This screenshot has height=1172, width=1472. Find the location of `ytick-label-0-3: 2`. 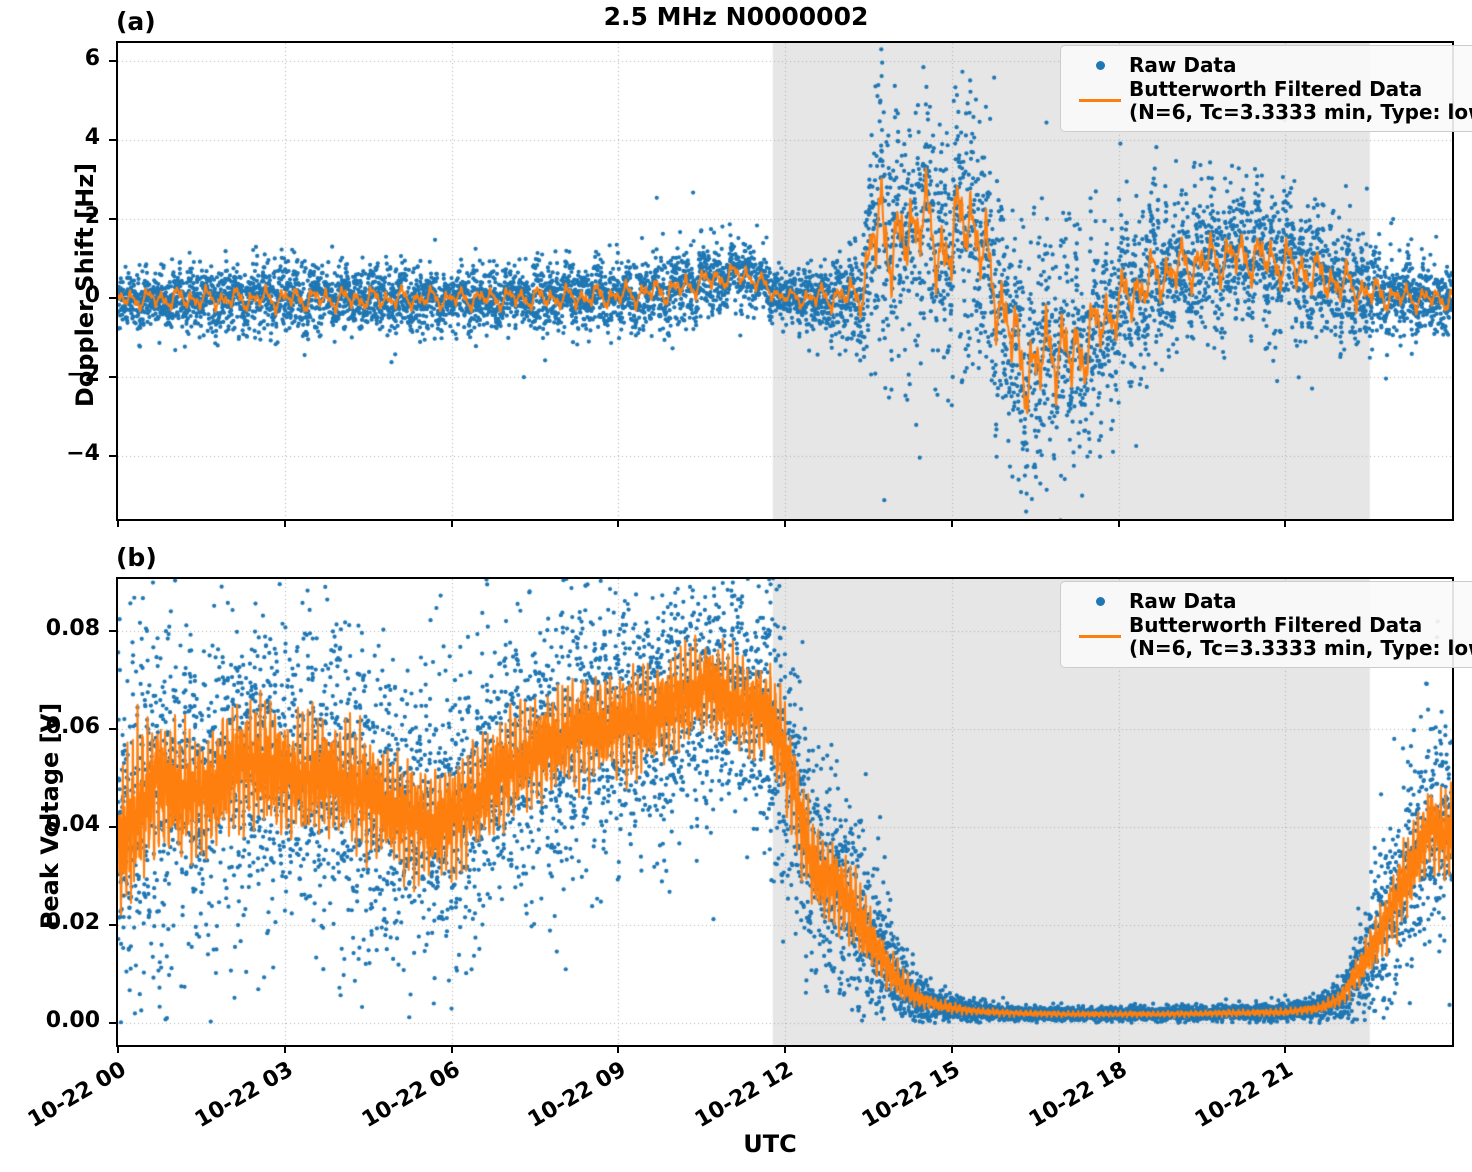

ytick-label-0-3: 2 is located at coordinates (92, 216).